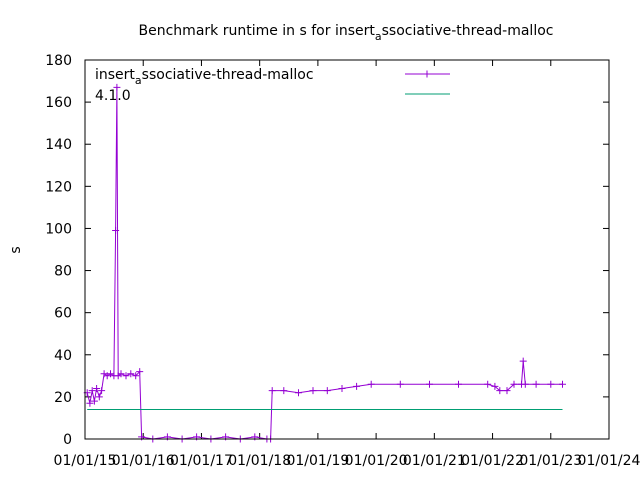  I want to click on y-tick-label: 40, so click(63, 356).